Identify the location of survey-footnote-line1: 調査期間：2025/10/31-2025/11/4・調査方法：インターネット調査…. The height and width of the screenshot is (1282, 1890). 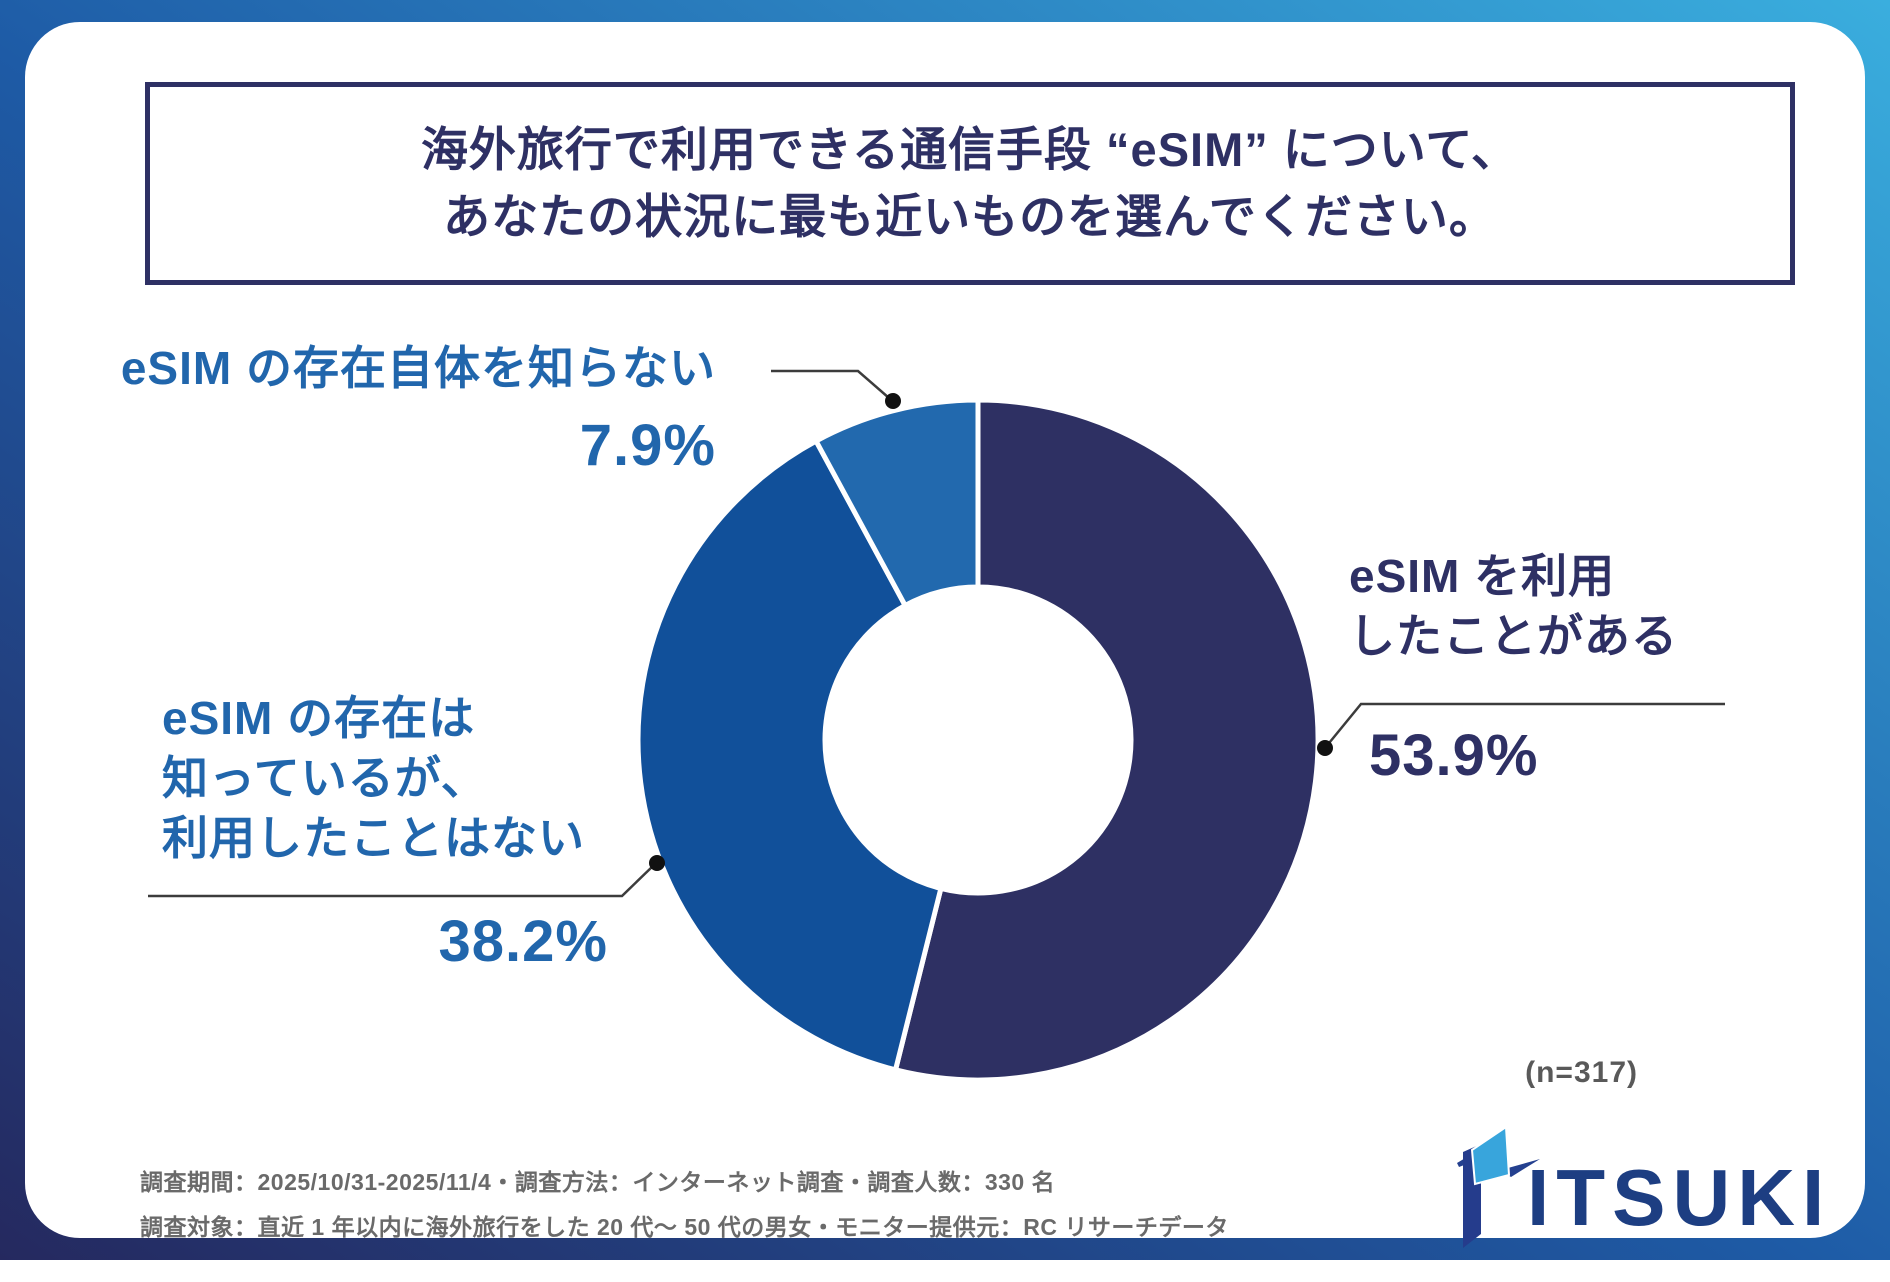
(598, 1182).